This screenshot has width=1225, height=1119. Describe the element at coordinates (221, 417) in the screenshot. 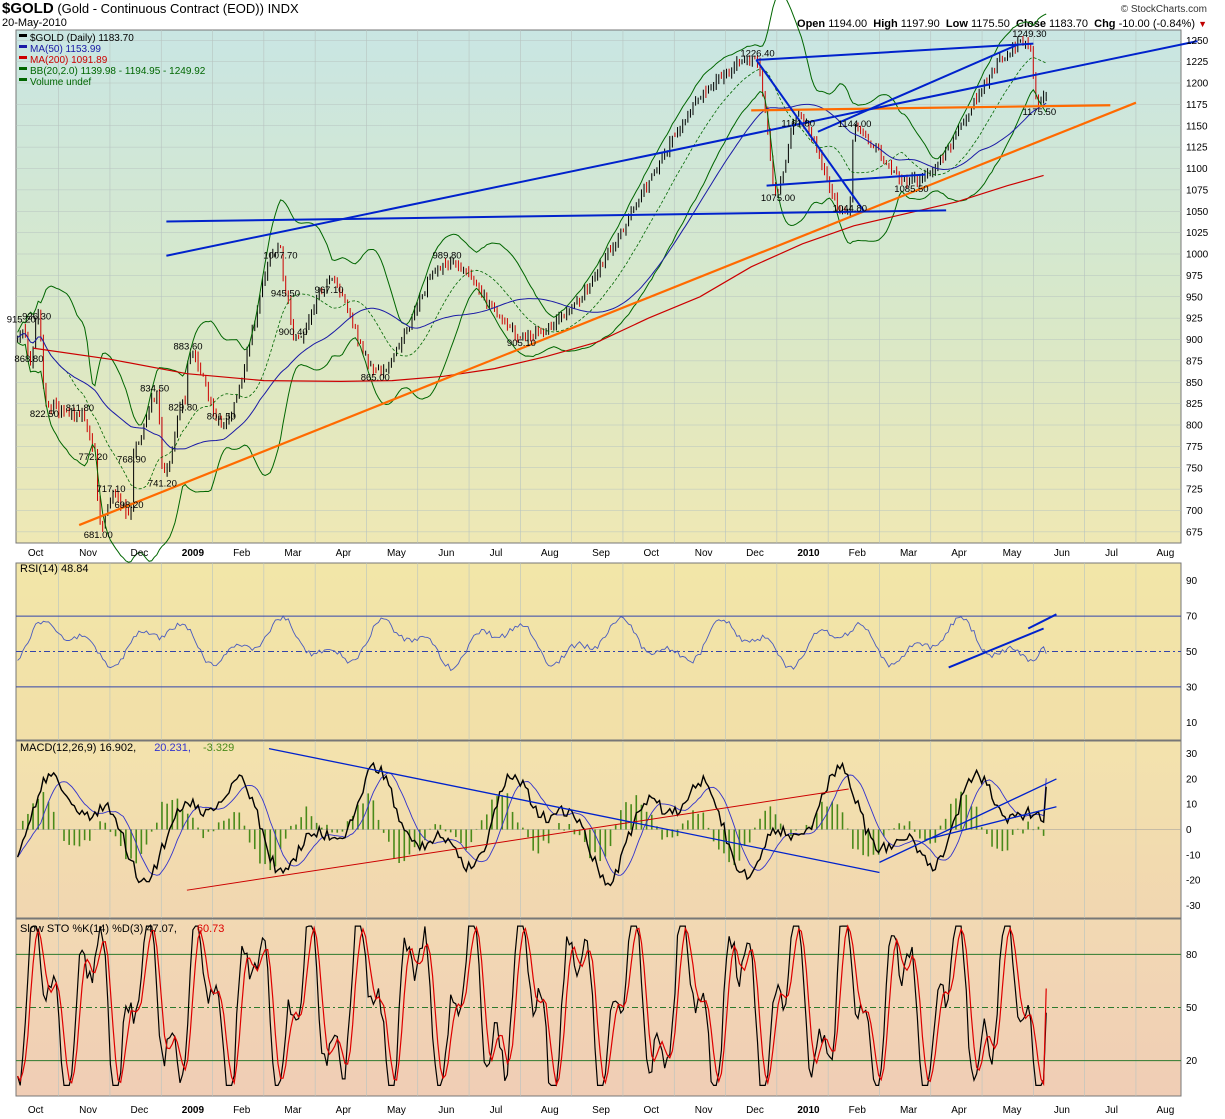

I see `price-pivot-label: 801.50` at that location.